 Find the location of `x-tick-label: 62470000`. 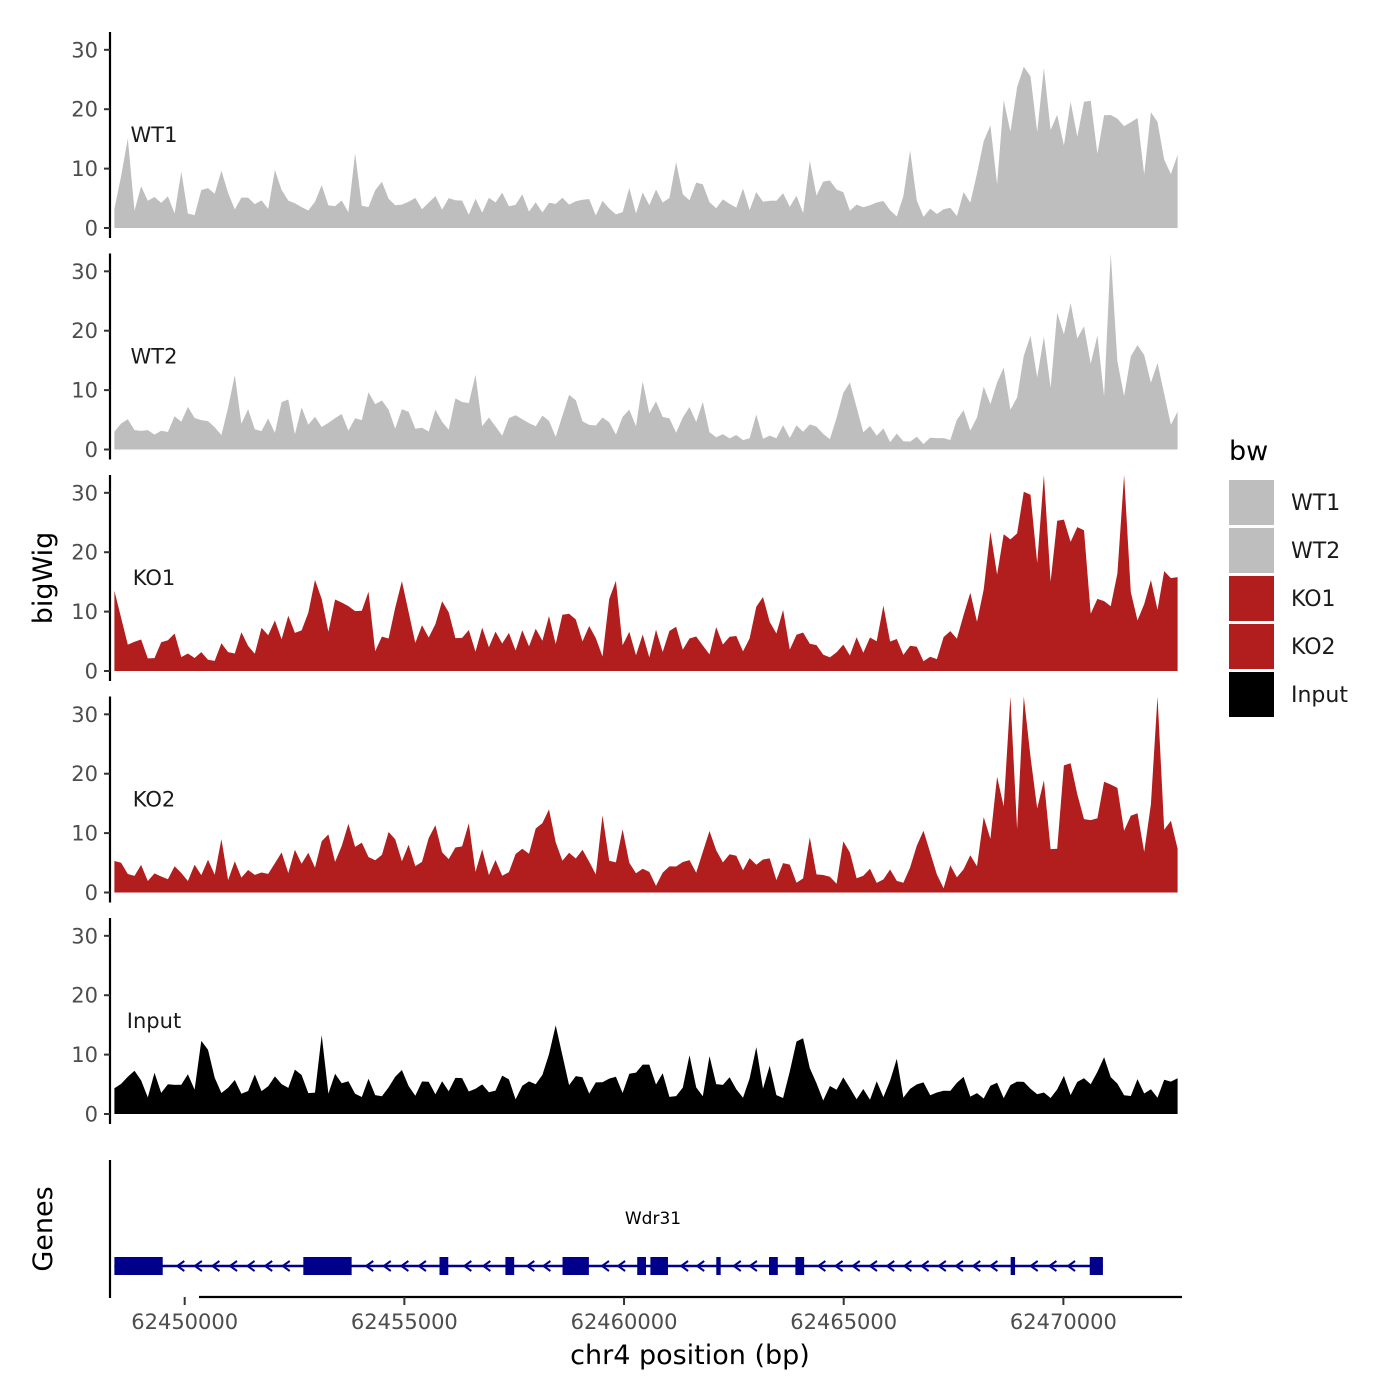

x-tick-label: 62470000 is located at coordinates (1063, 1322).